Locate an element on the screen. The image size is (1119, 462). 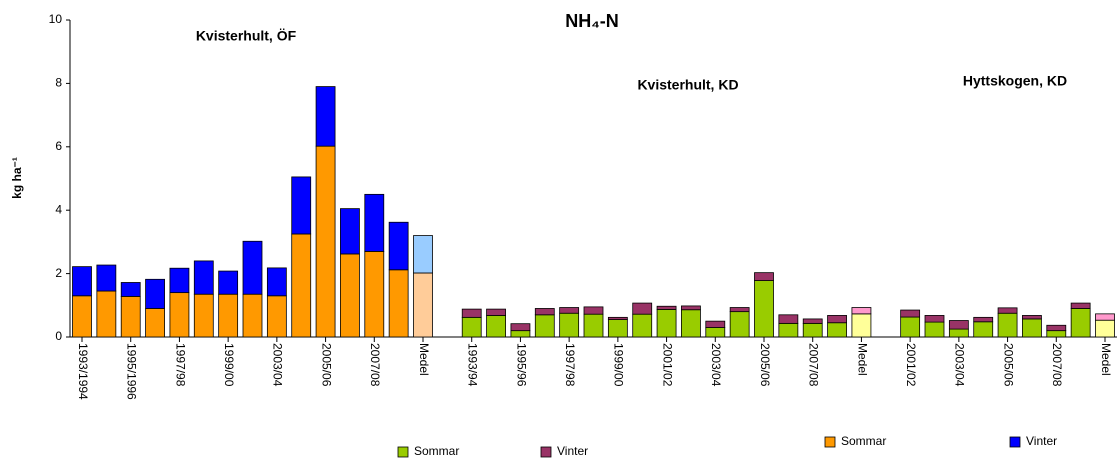
chart-title: NH₄-N is located at coordinates (592, 21).